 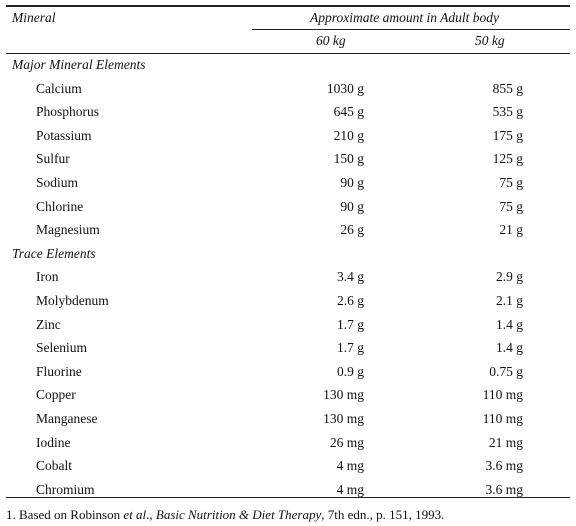 What do you see at coordinates (67, 418) in the screenshot?
I see `mineral-name: Manganese` at bounding box center [67, 418].